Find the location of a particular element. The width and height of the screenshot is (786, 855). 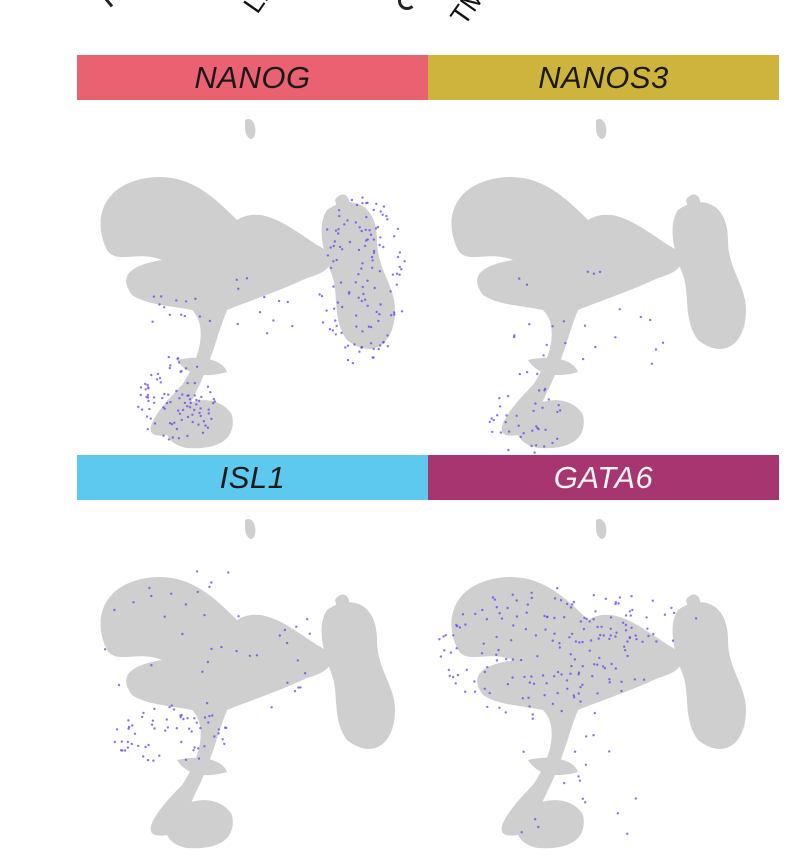

gene-label: ISL1 is located at coordinates (252, 477).